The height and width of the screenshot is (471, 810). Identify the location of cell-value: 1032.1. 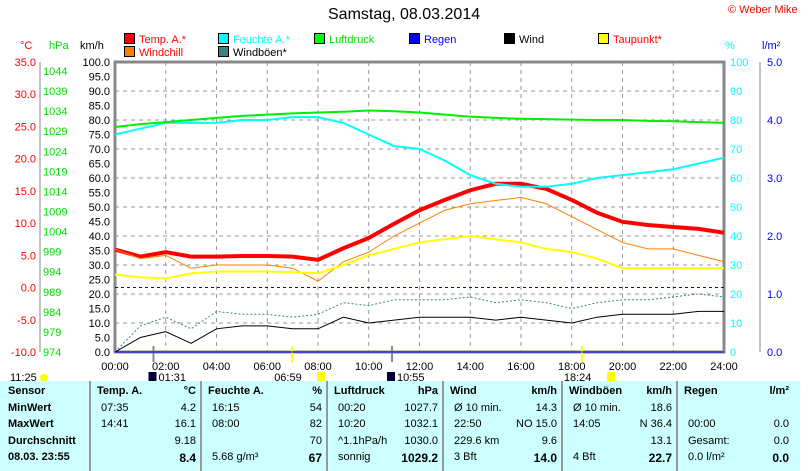
(421, 424).